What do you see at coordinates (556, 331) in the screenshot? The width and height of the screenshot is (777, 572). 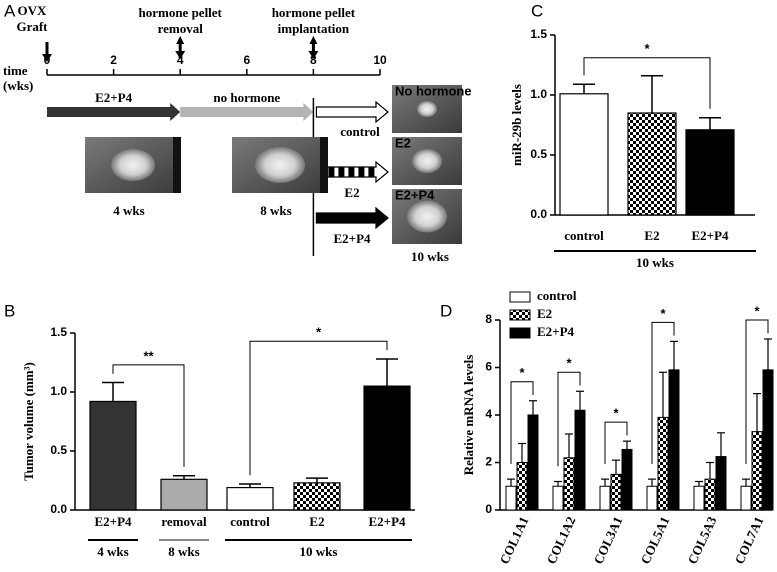 I see `legend-label: E2+P4` at bounding box center [556, 331].